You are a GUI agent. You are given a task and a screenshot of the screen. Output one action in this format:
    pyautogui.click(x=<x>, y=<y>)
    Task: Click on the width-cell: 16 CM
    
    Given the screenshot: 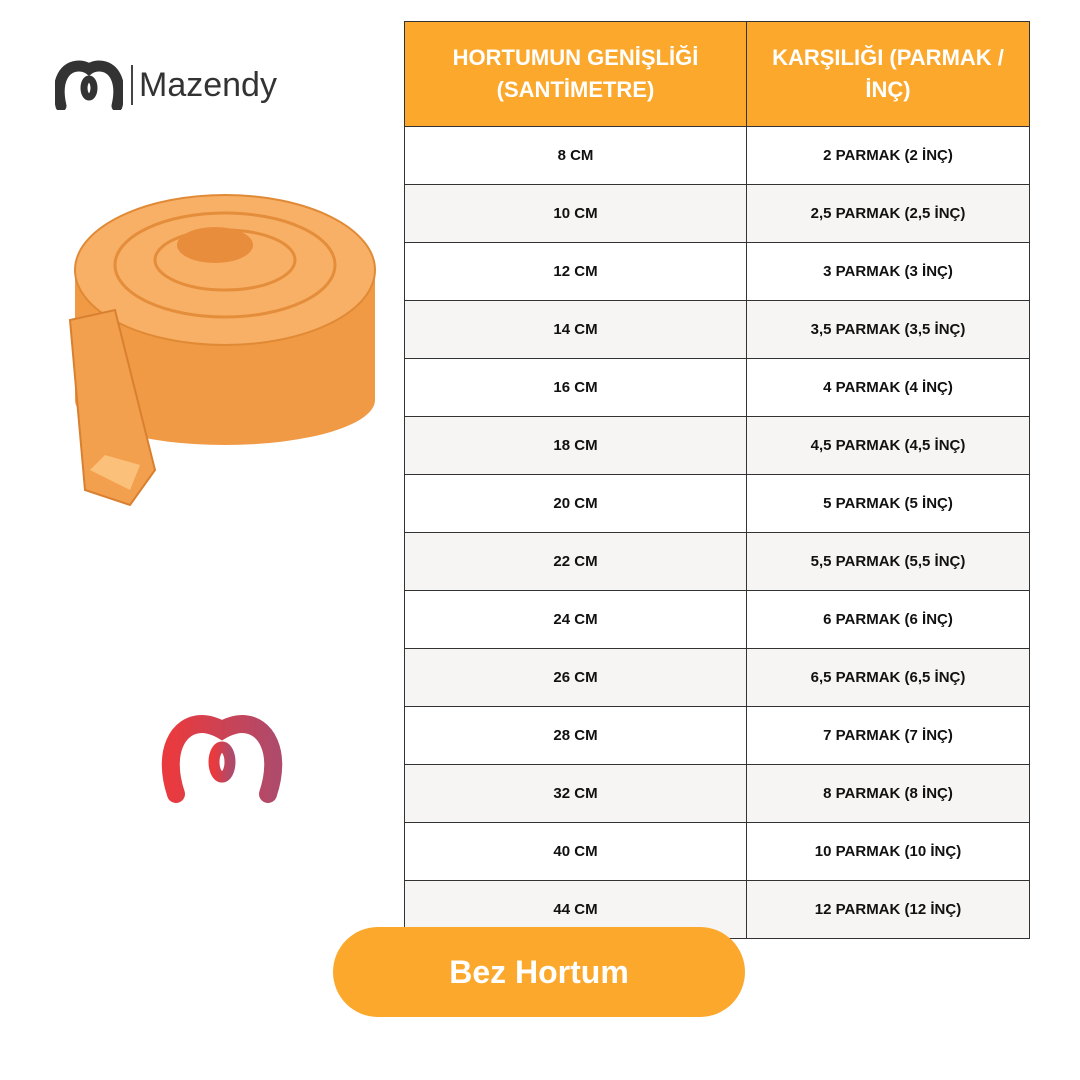 What is the action you would take?
    pyautogui.click(x=575, y=387)
    